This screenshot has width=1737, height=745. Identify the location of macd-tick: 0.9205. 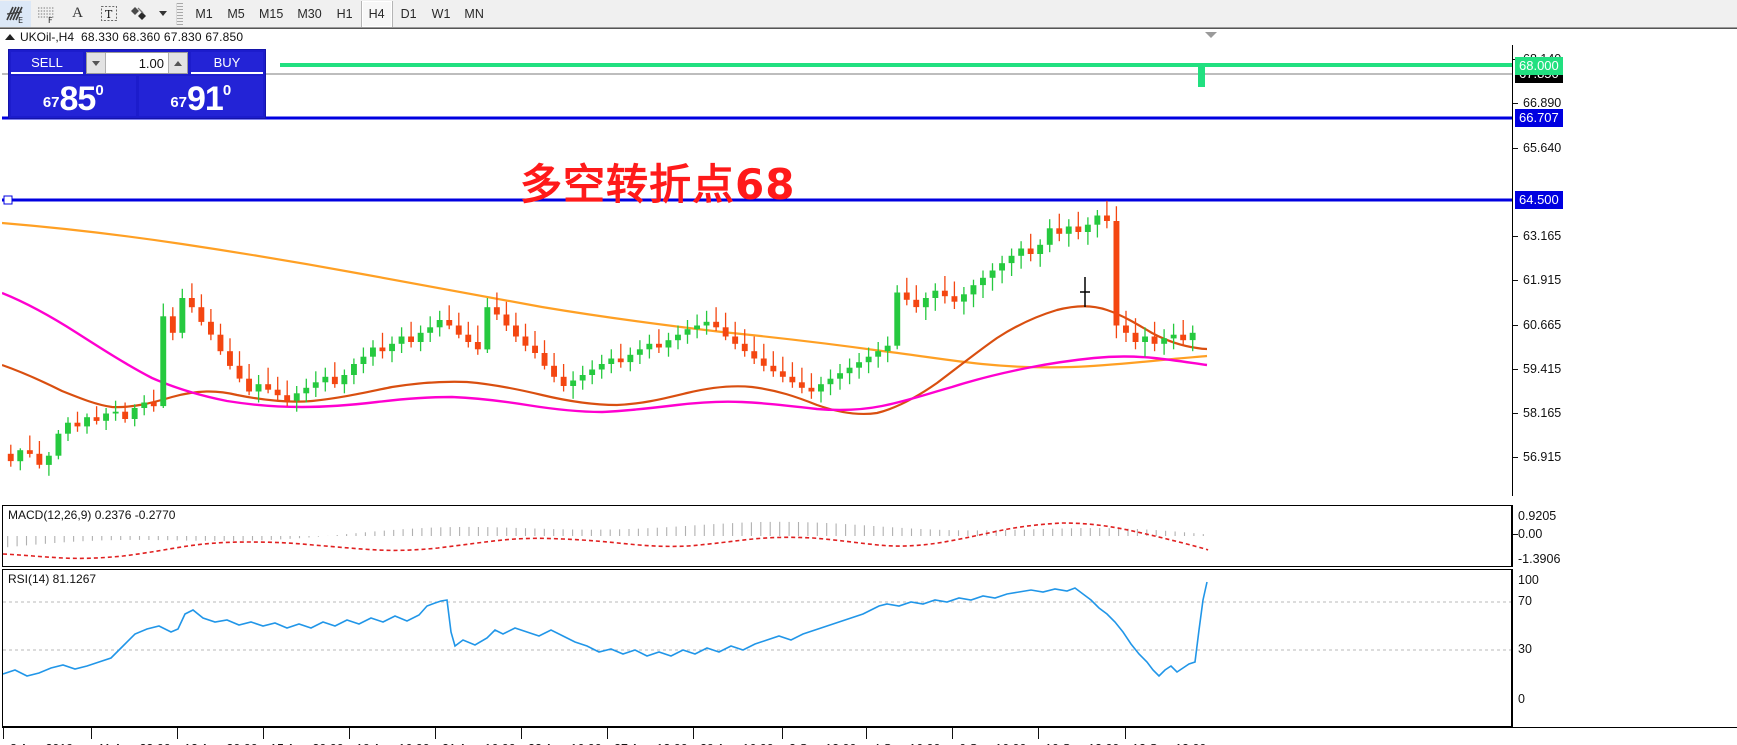
(1537, 516).